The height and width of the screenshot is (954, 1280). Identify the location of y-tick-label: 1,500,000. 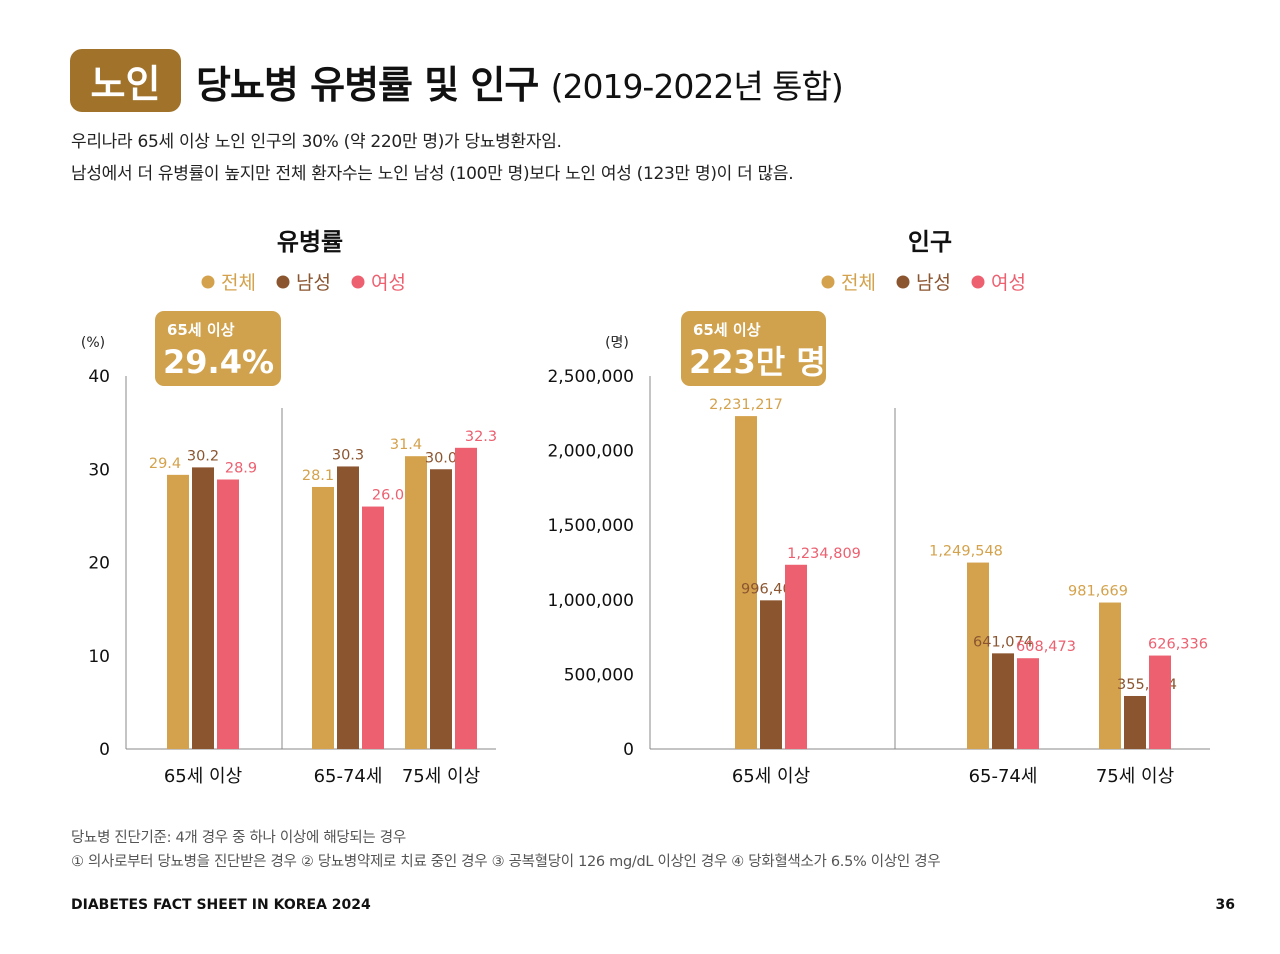
(590, 526).